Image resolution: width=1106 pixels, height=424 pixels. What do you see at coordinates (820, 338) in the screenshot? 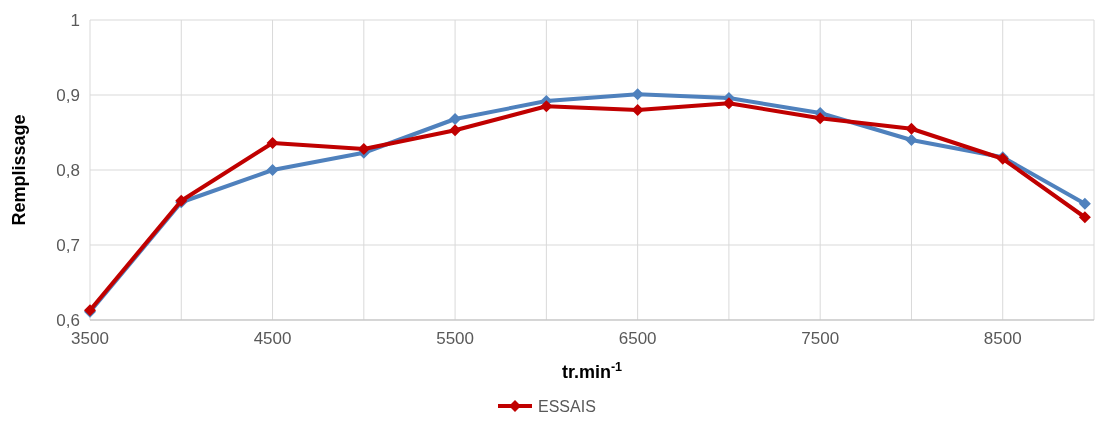
I see `x-tick-label: 7500` at bounding box center [820, 338].